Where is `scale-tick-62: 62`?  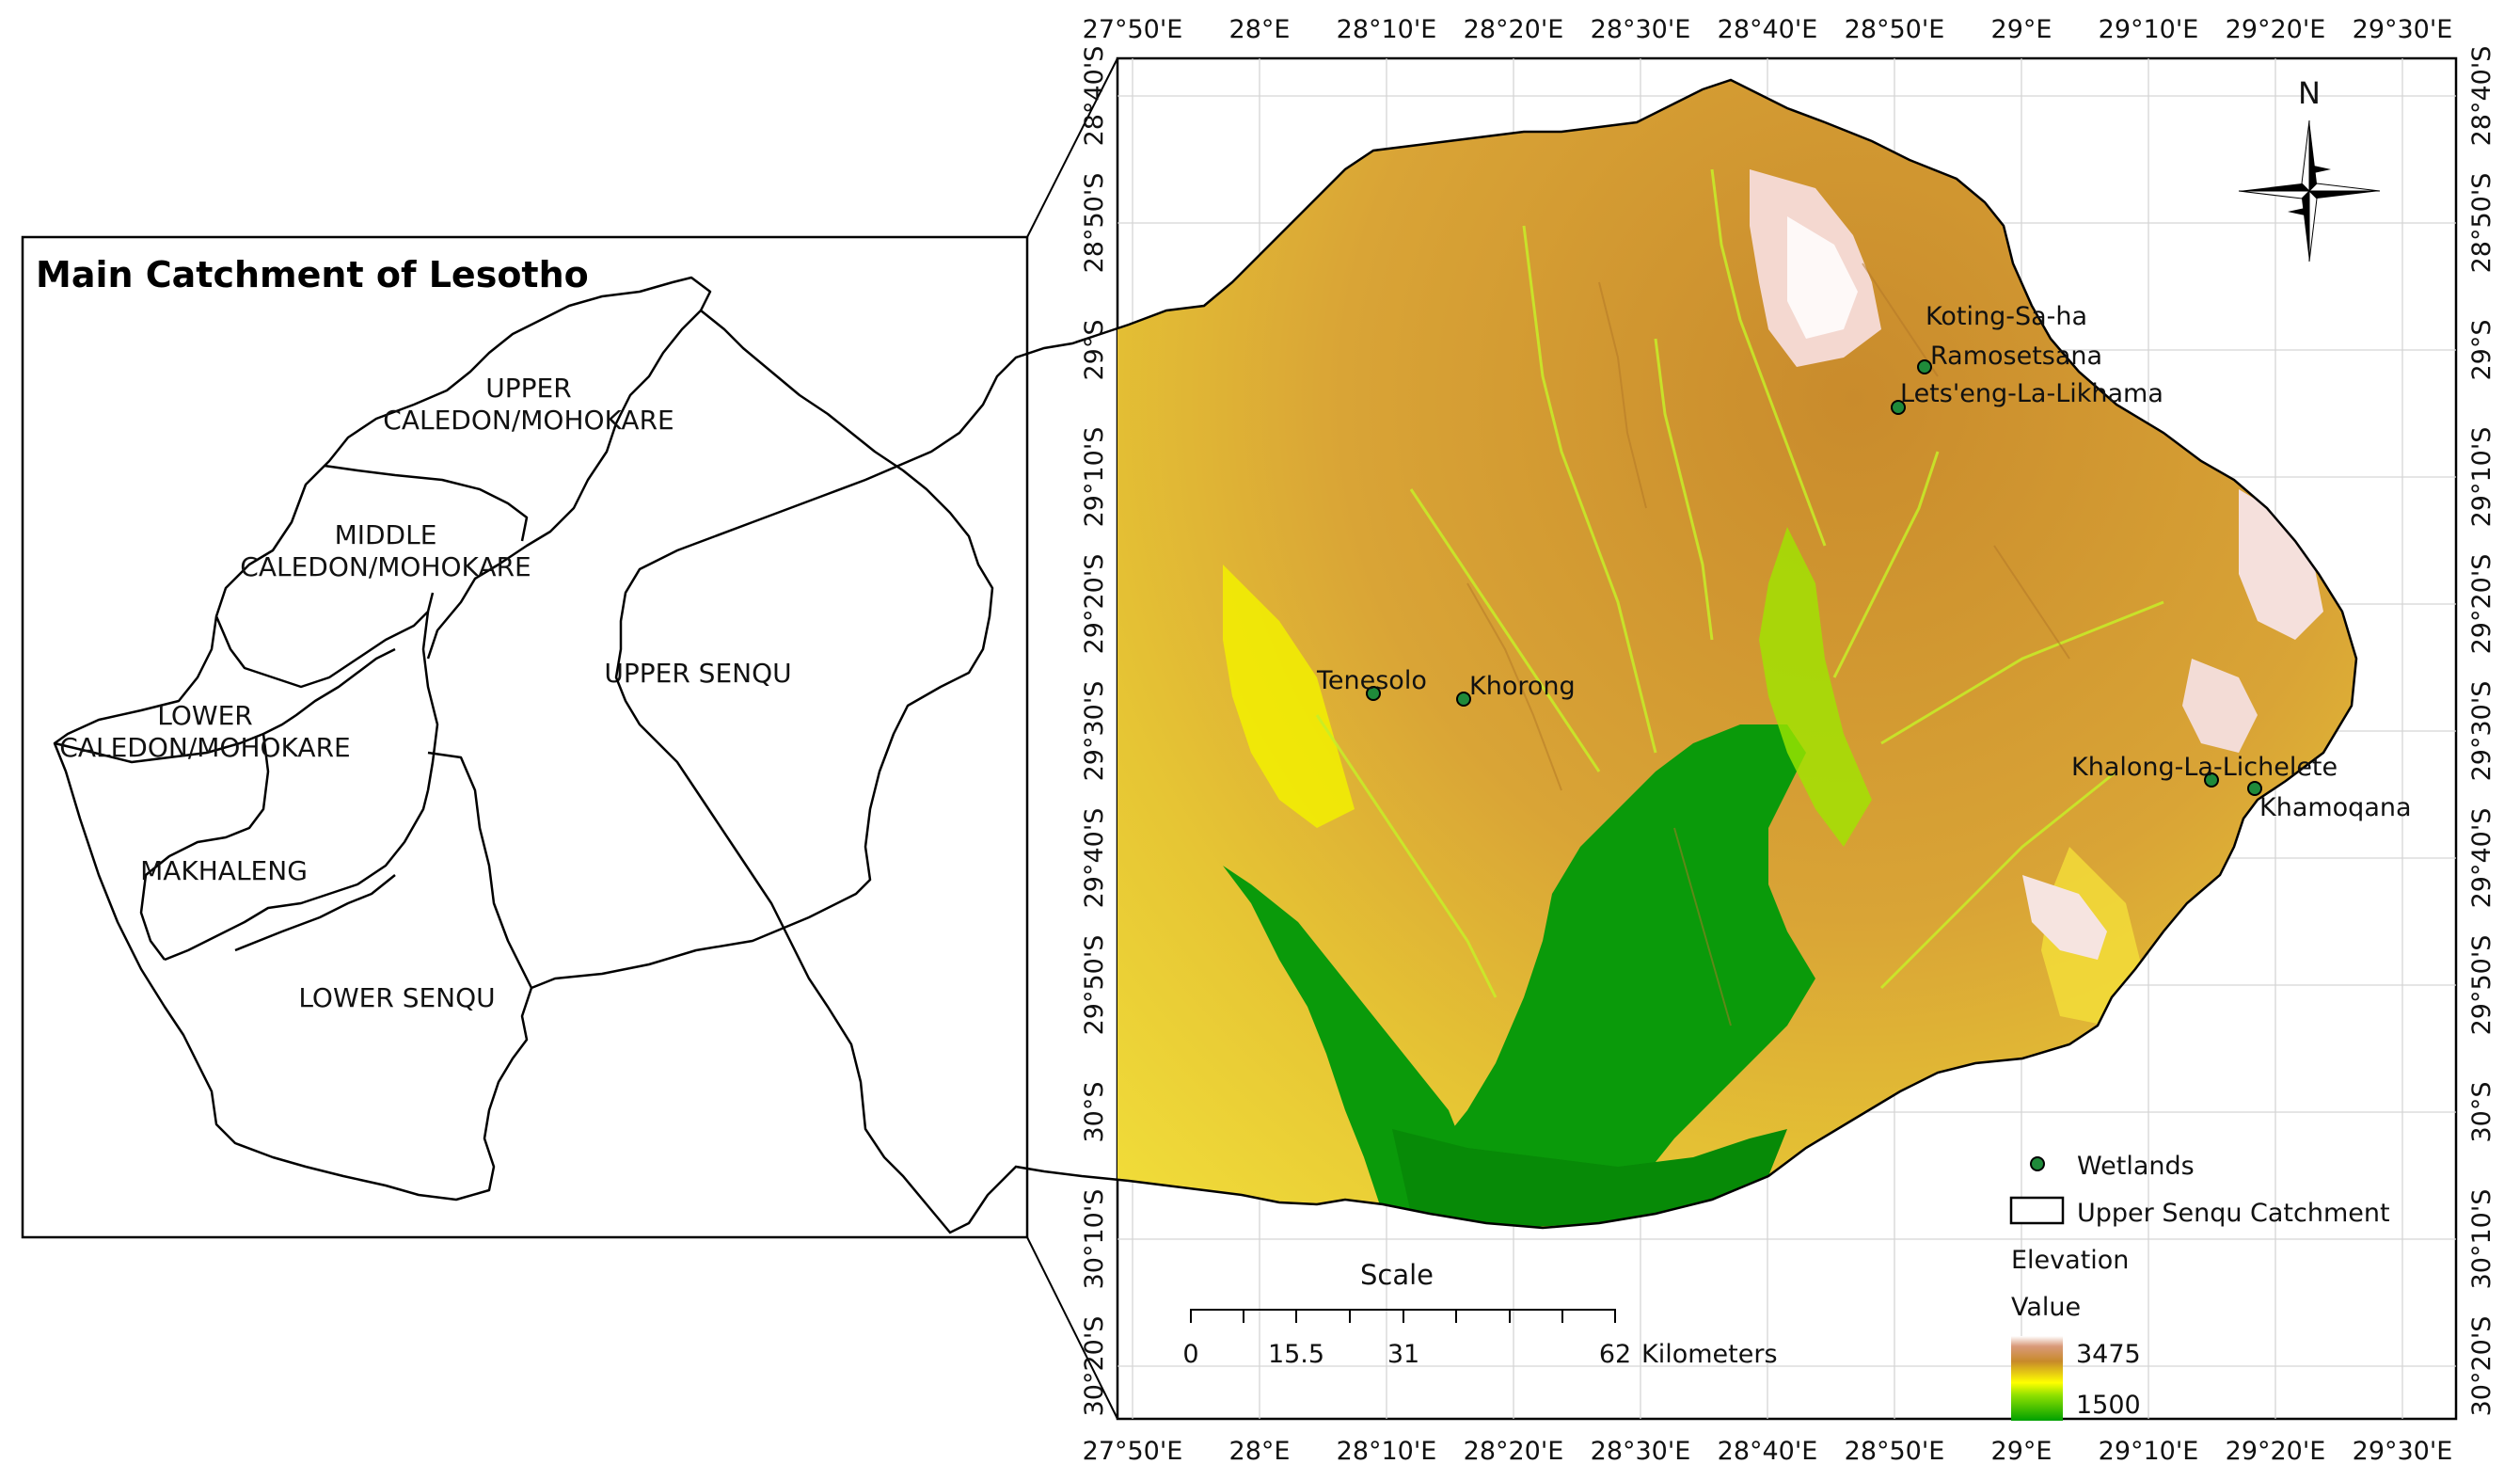 scale-tick-62: 62 is located at coordinates (1615, 1354).